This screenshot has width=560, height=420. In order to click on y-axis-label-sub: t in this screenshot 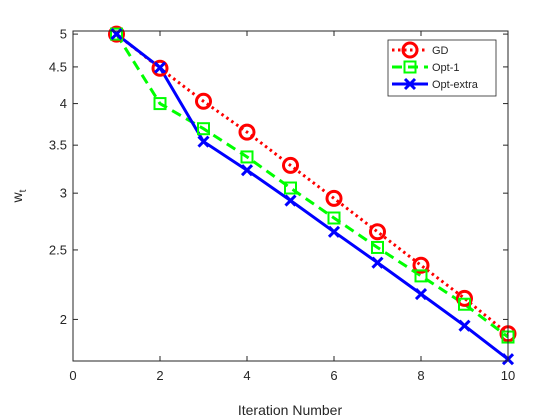, I will do `click(23, 190)`.